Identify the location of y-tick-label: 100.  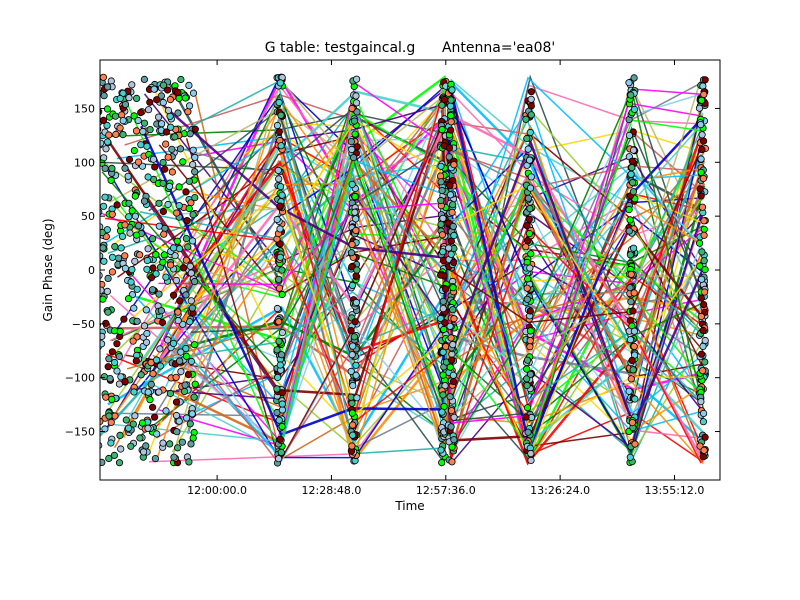
(84, 162).